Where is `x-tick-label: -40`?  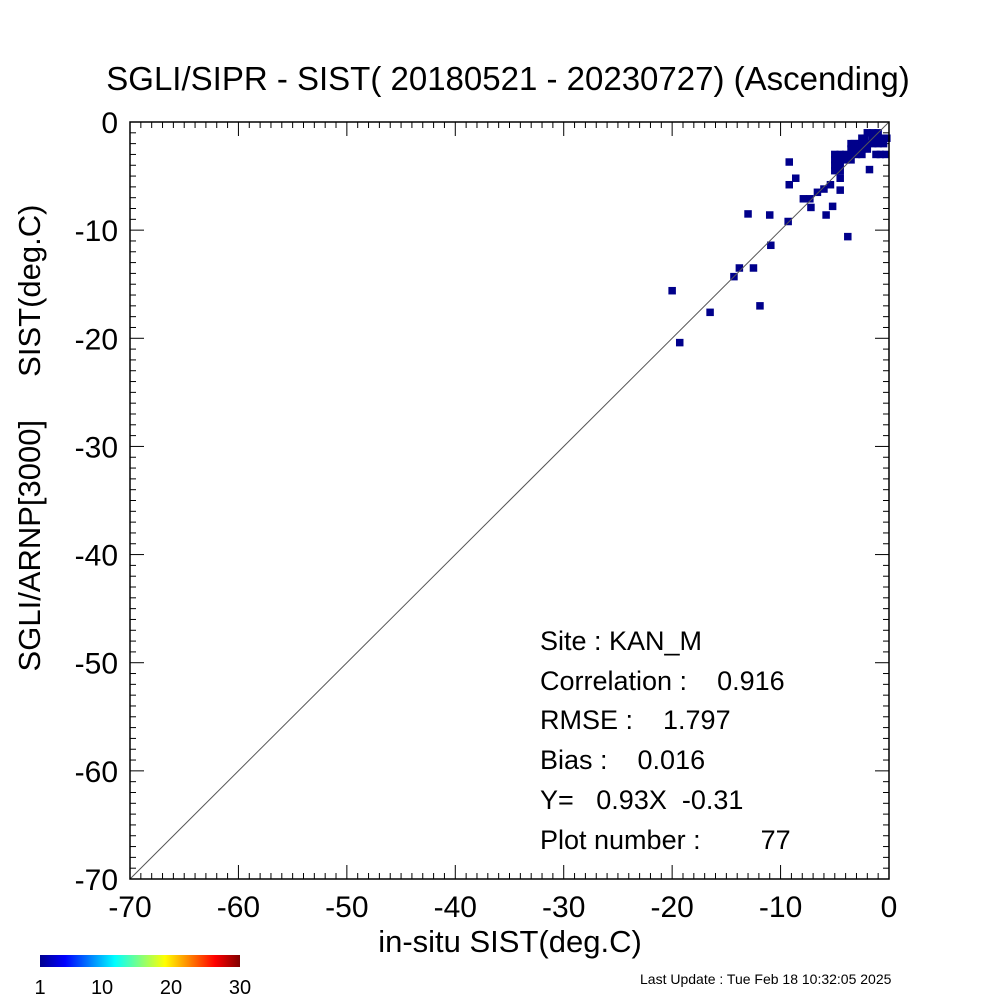
x-tick-label: -40 is located at coordinates (455, 907).